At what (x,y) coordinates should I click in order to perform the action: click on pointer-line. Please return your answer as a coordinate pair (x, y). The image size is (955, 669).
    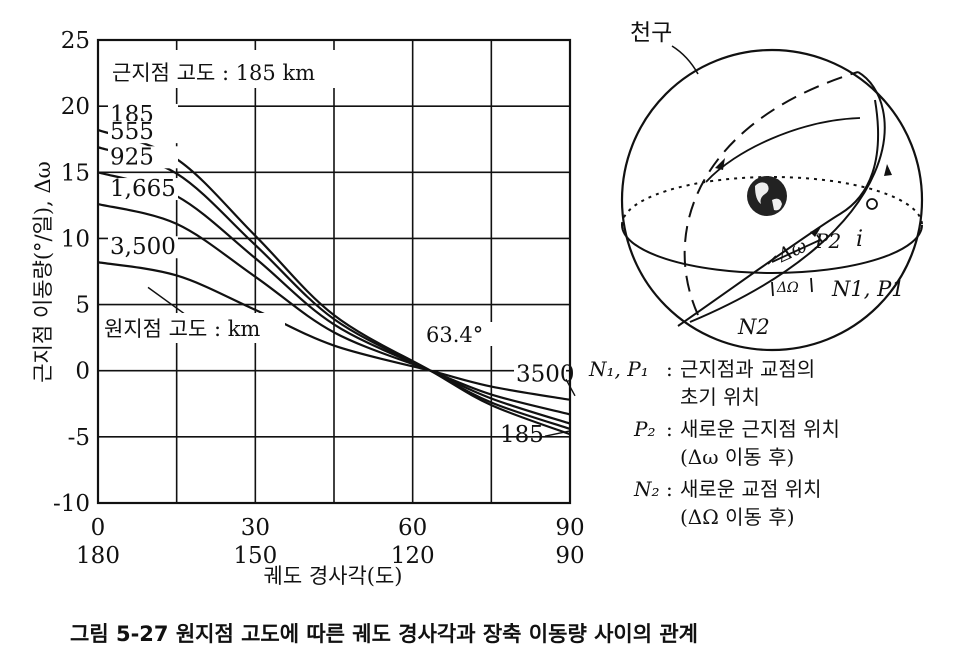
    Looking at the image, I should click on (685, 60).